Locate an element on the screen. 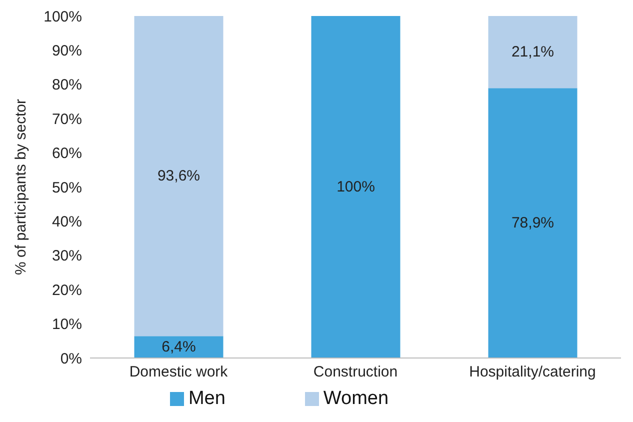  x-tick-label: Hospitality/catering is located at coordinates (532, 372).